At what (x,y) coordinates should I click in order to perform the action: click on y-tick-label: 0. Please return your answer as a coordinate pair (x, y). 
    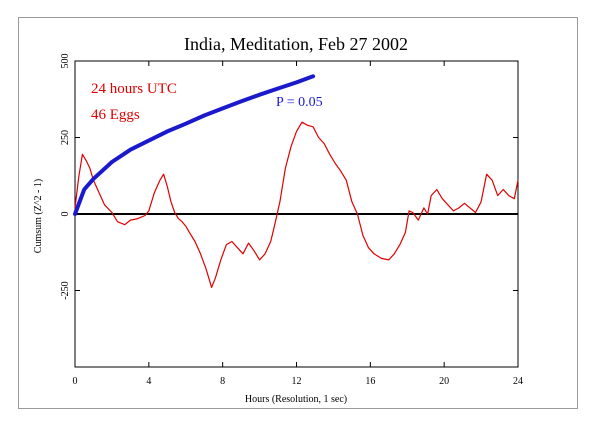
    Looking at the image, I should click on (65, 214).